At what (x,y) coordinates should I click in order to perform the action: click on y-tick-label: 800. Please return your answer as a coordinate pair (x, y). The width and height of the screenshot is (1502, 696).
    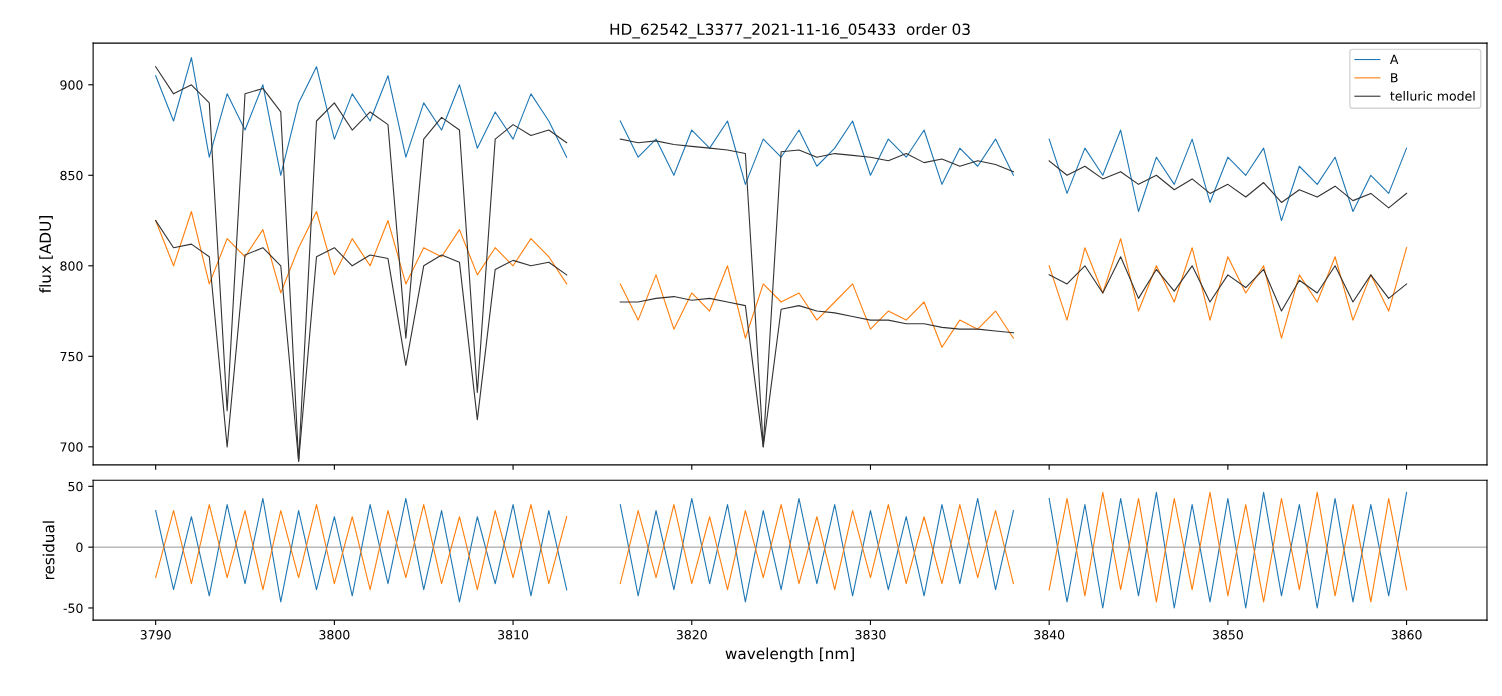
    Looking at the image, I should click on (71, 266).